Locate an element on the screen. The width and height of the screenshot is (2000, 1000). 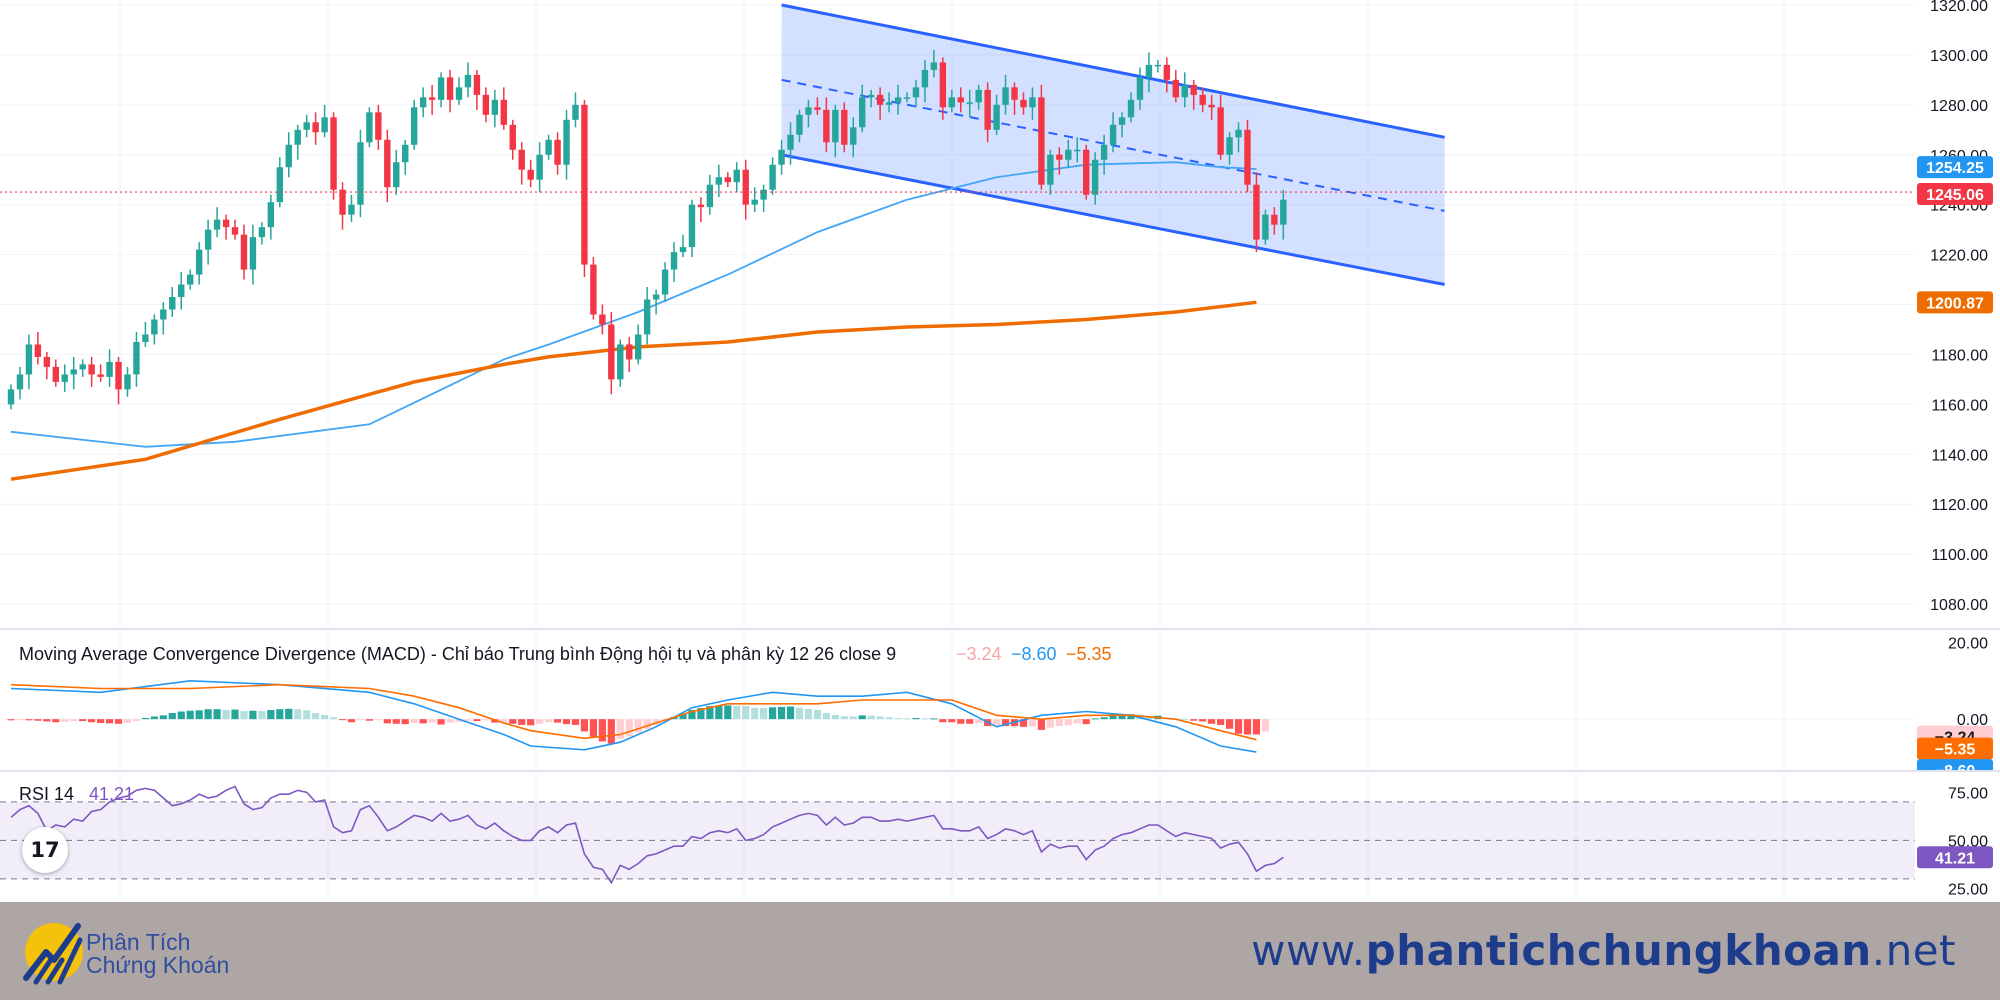
brand-name-line2: Chứng Khoán is located at coordinates (158, 965).